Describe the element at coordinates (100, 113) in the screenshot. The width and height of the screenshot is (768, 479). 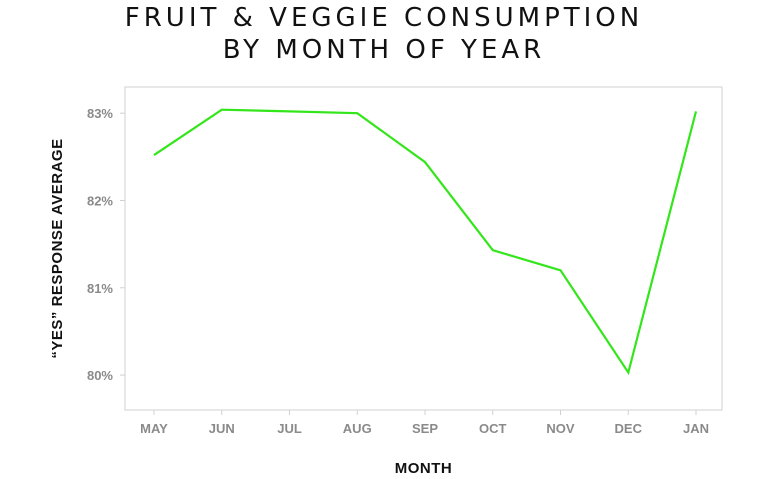
I see `y-tick-label: 83%` at that location.